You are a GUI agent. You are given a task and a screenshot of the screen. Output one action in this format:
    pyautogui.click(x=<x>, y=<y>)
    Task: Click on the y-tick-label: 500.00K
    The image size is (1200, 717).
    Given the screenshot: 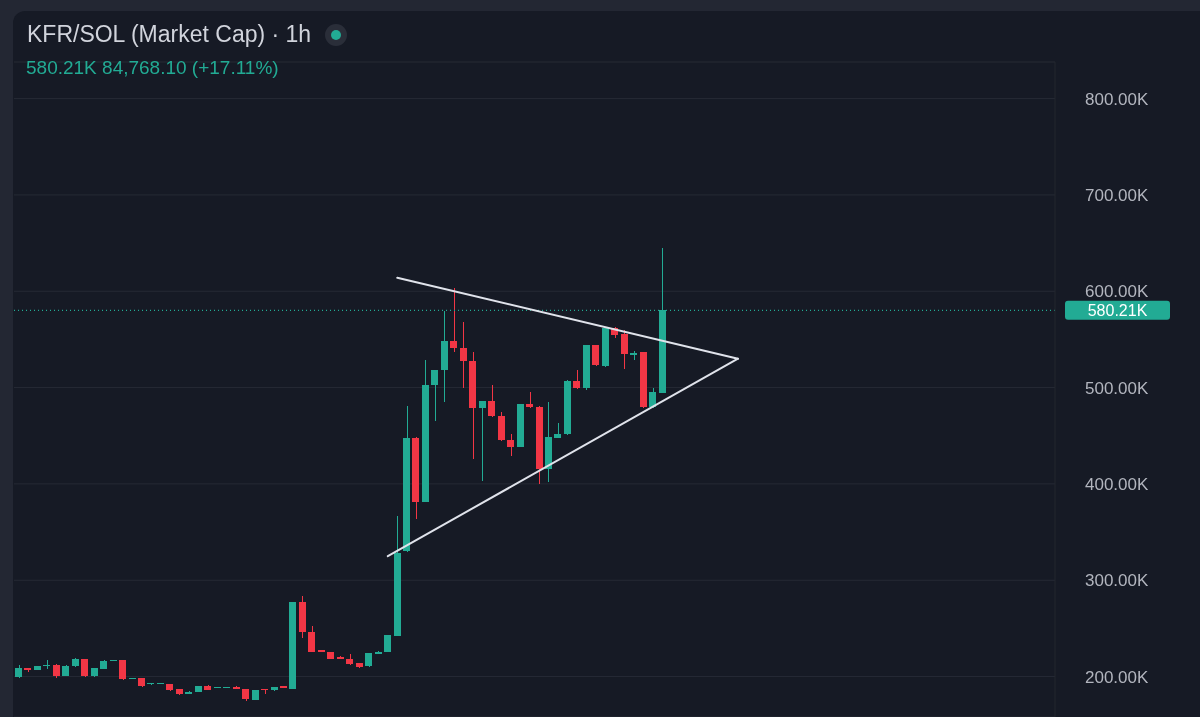 What is the action you would take?
    pyautogui.click(x=1117, y=388)
    